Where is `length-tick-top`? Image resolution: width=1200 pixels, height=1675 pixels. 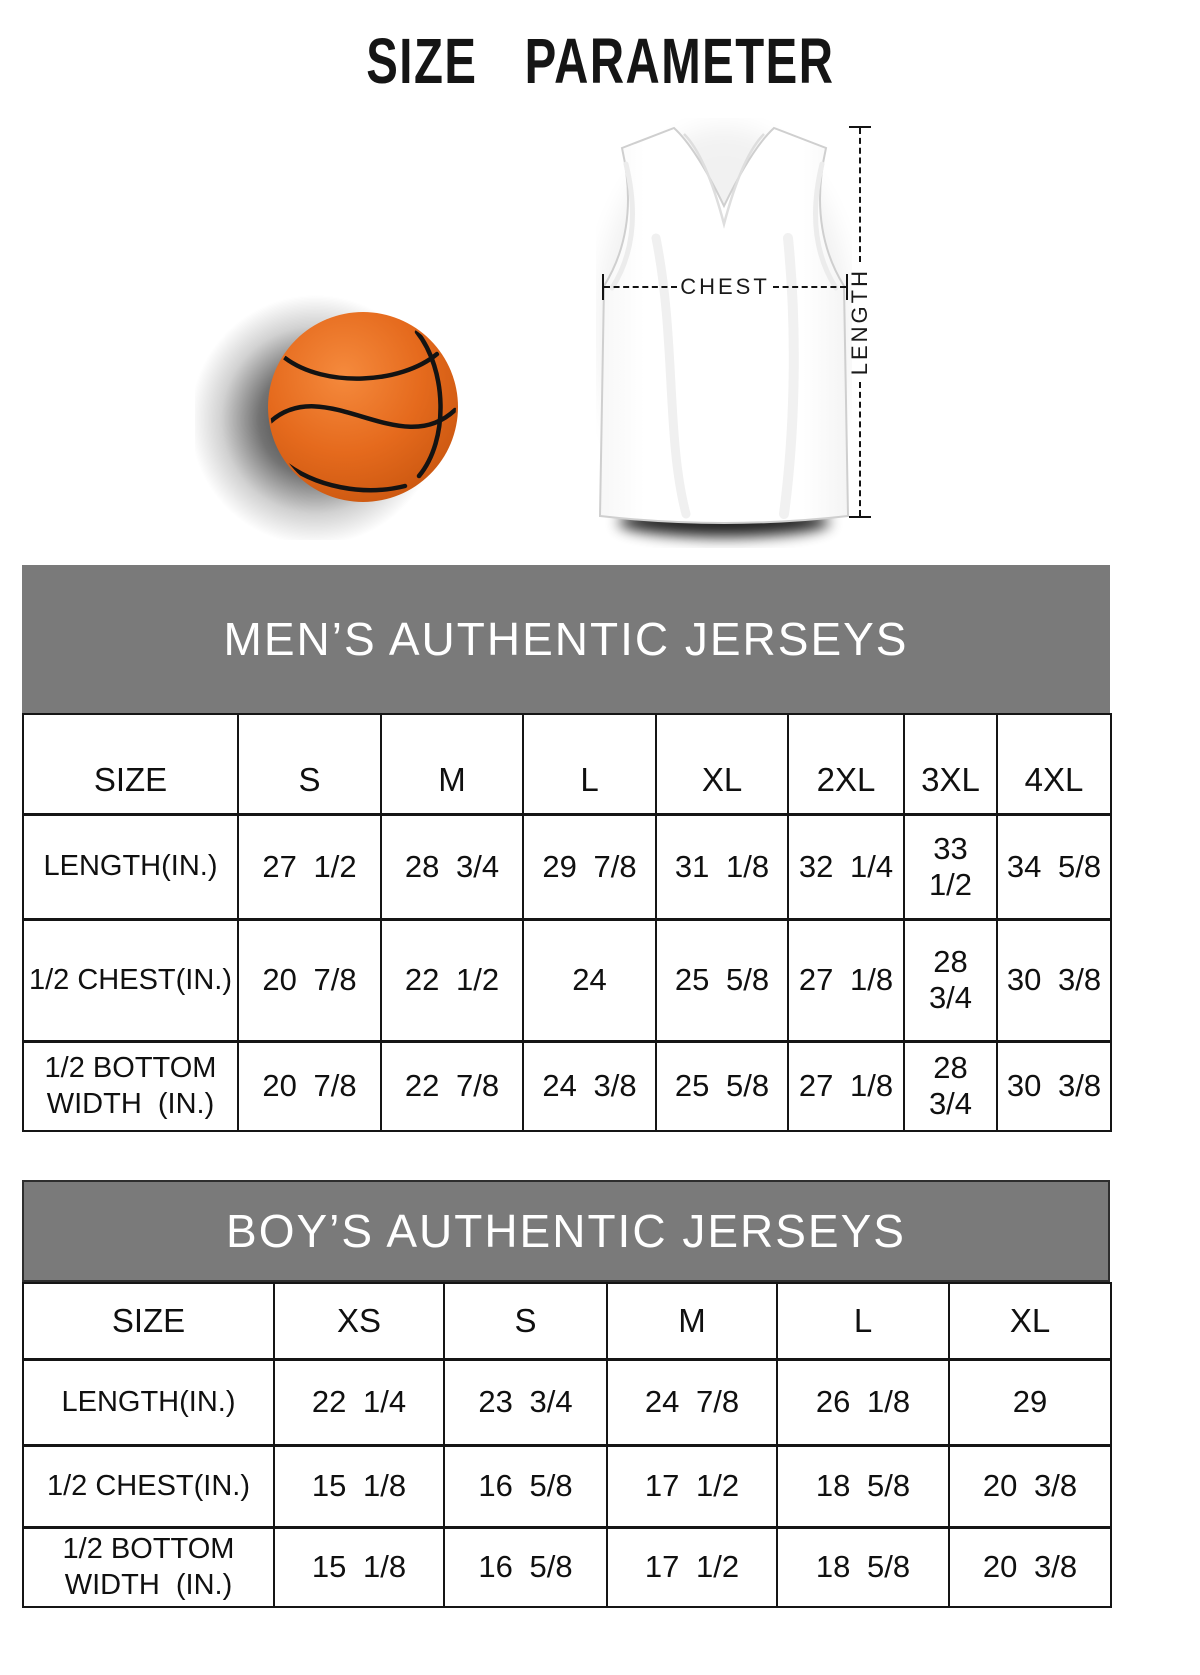 length-tick-top is located at coordinates (860, 127).